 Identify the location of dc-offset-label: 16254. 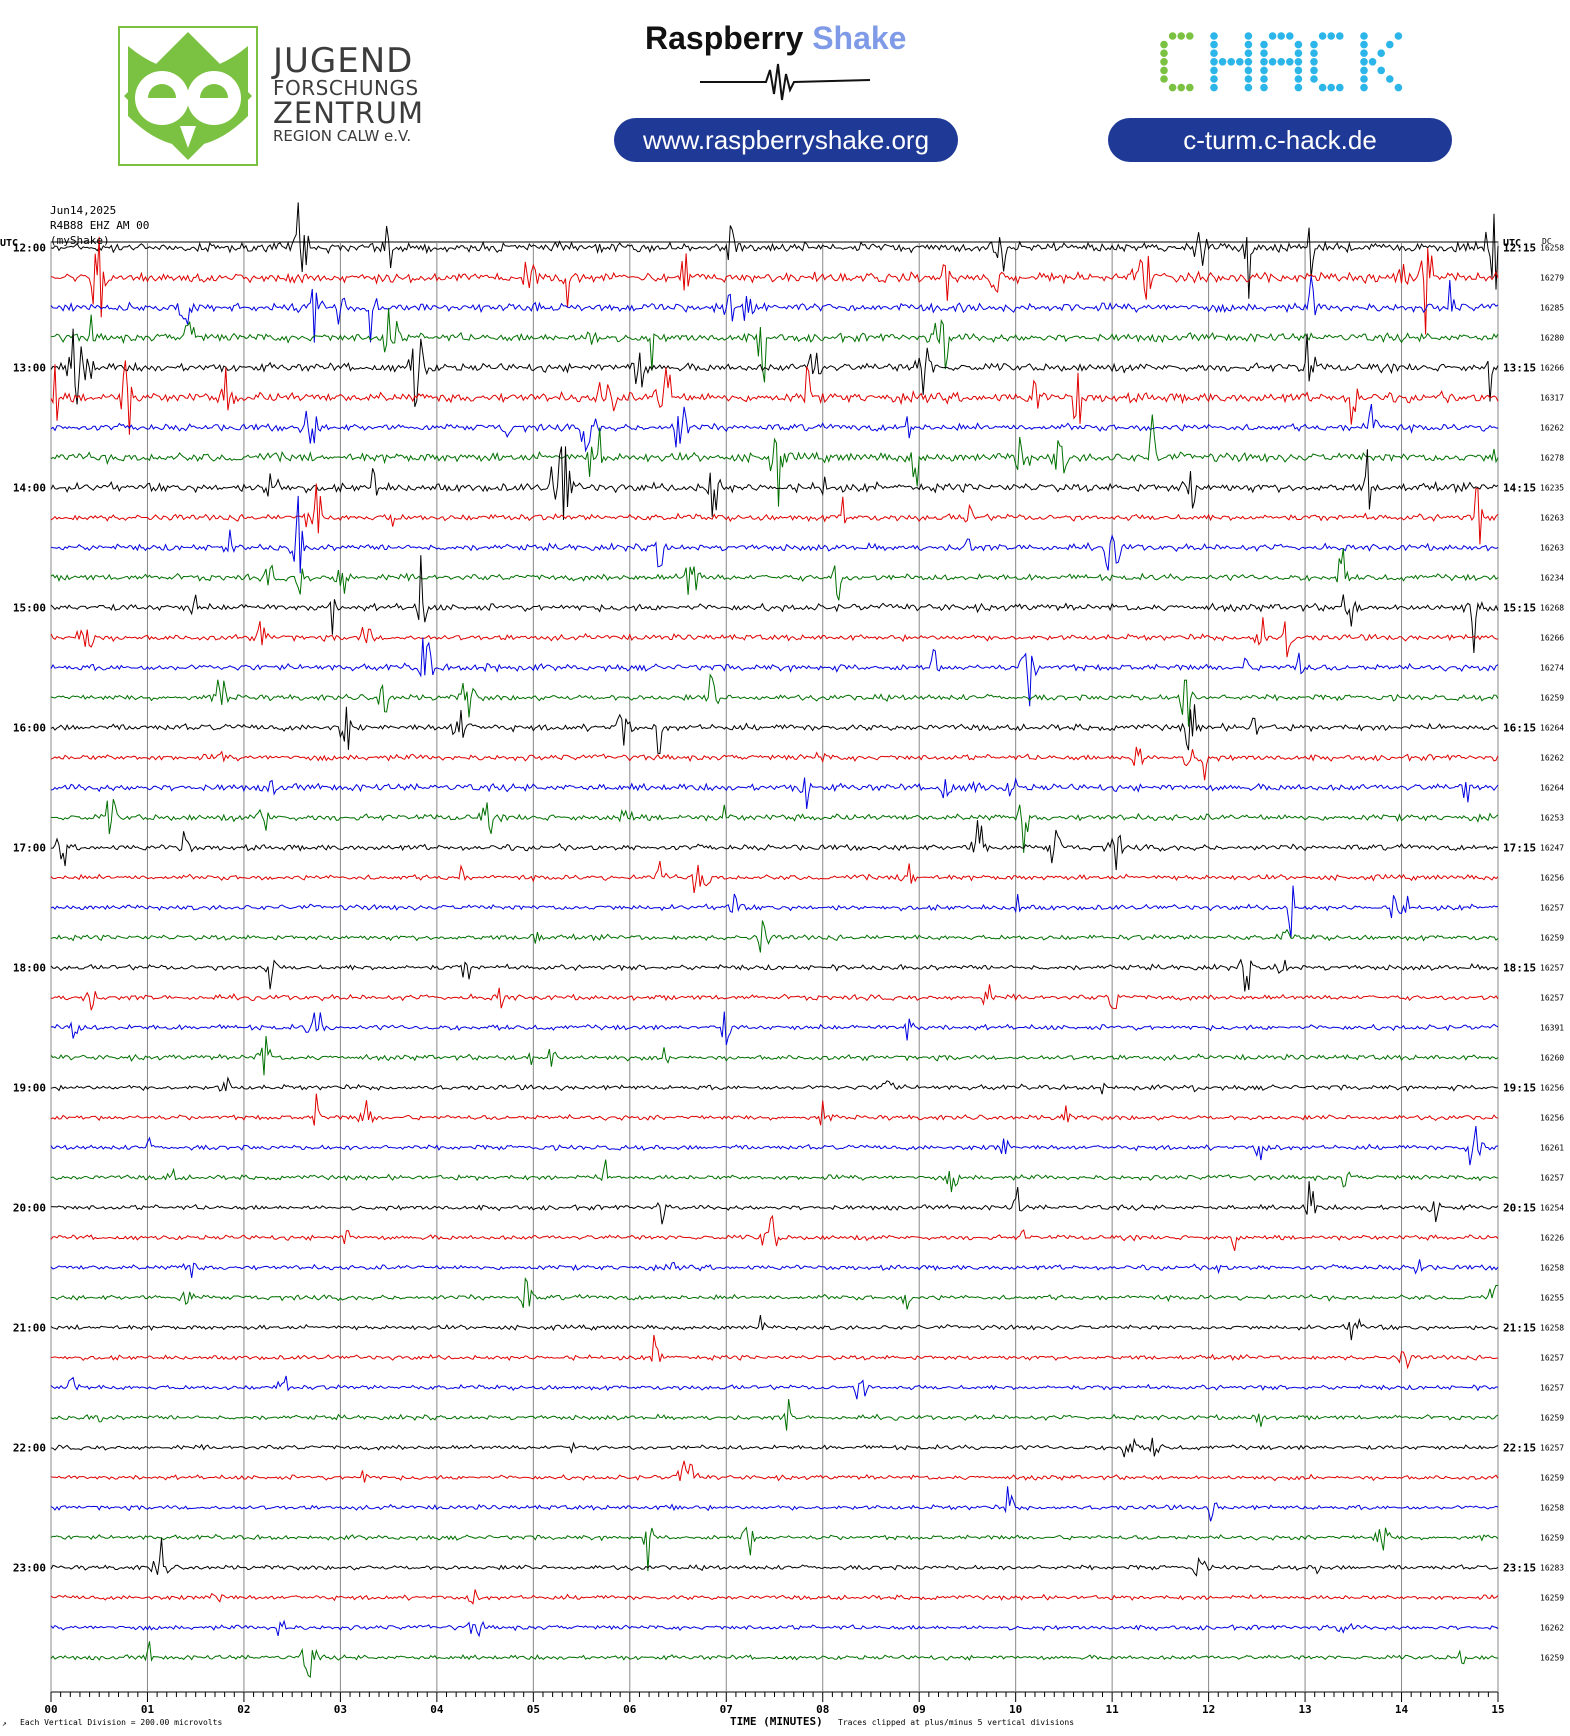
(1552, 1208).